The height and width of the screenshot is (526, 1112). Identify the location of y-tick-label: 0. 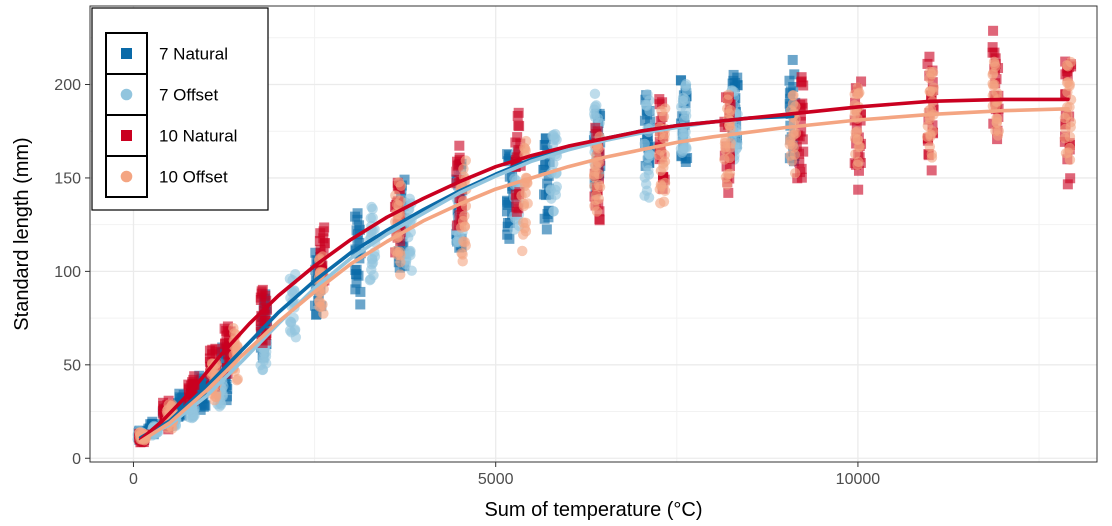
(76, 459).